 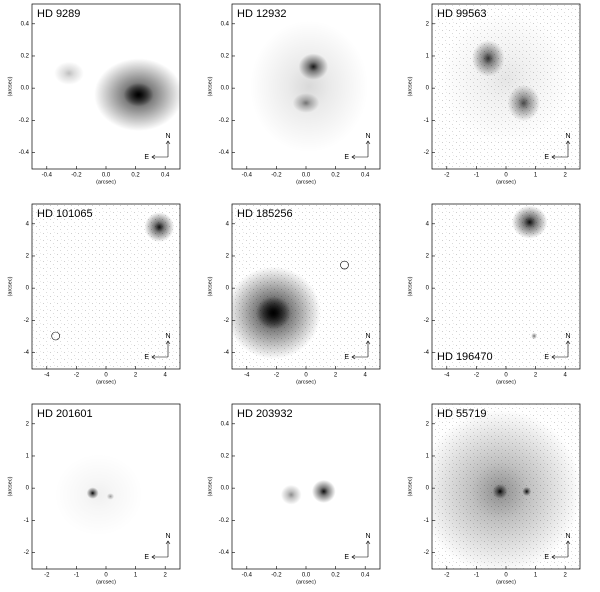 What do you see at coordinates (462, 414) in the screenshot?
I see `star-name: HD 55719` at bounding box center [462, 414].